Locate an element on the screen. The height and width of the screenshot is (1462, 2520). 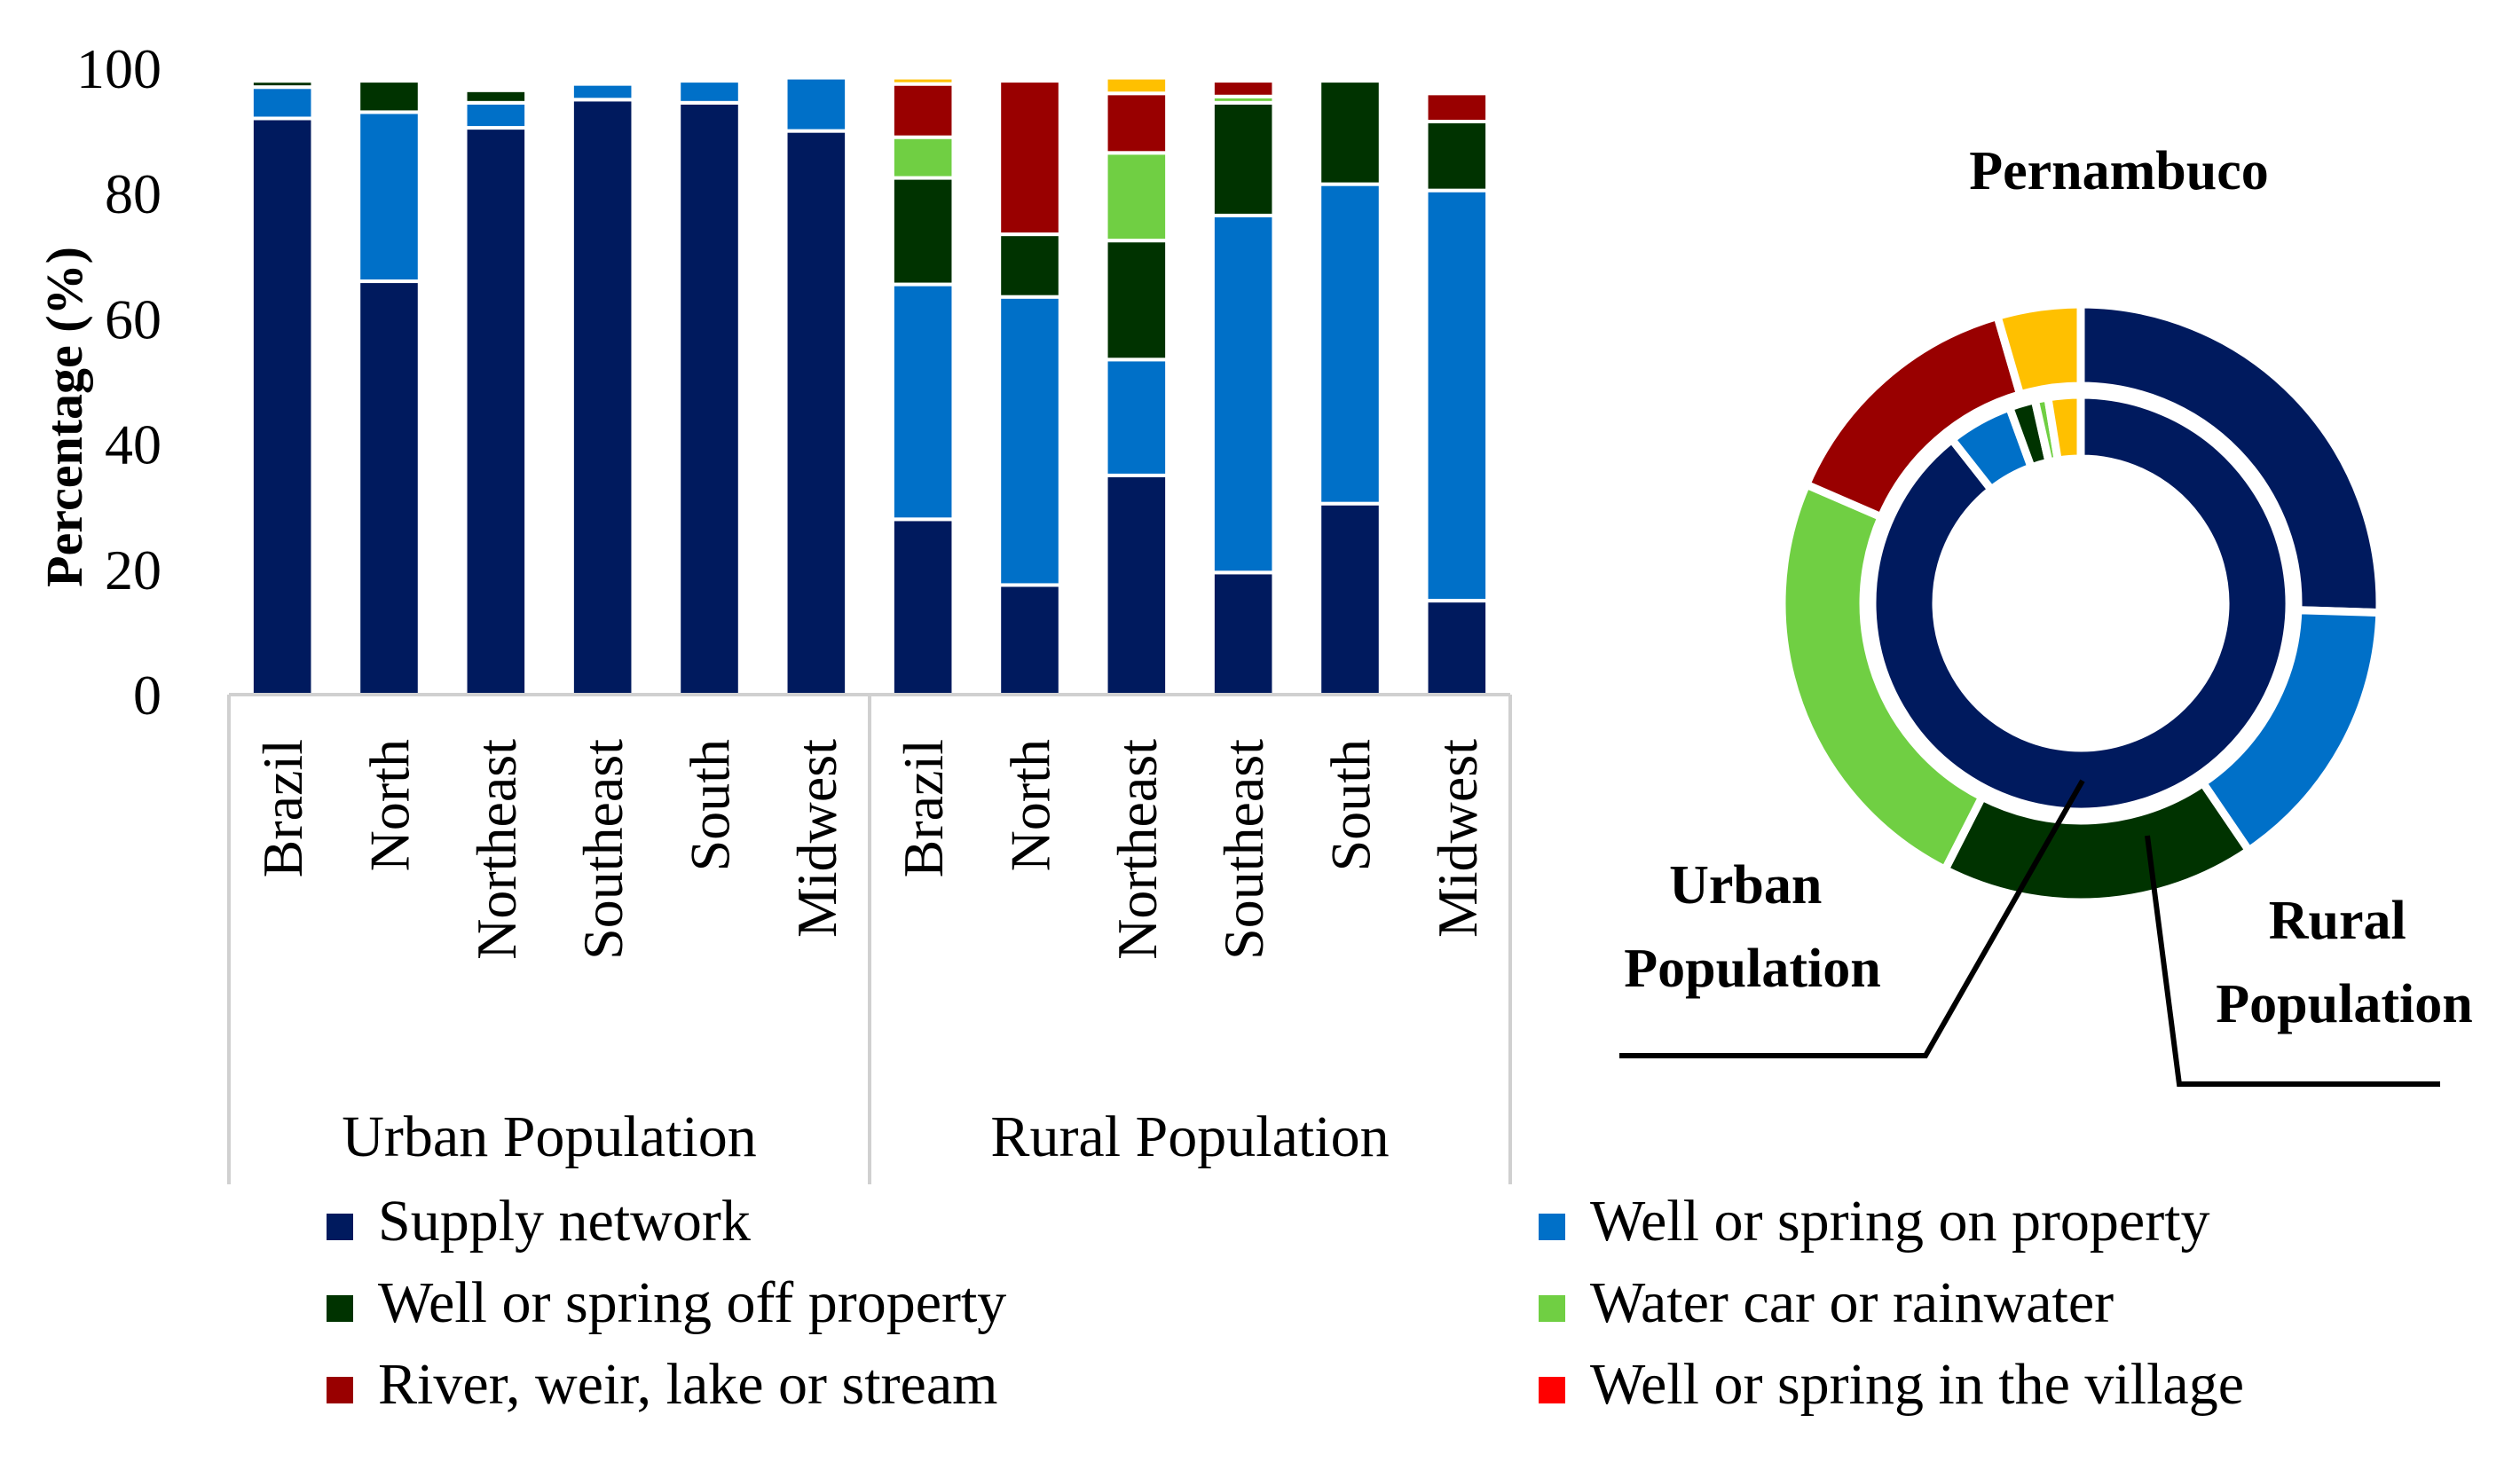
urban-callout-label: Urban Population is located at coordinates (1752, 927).